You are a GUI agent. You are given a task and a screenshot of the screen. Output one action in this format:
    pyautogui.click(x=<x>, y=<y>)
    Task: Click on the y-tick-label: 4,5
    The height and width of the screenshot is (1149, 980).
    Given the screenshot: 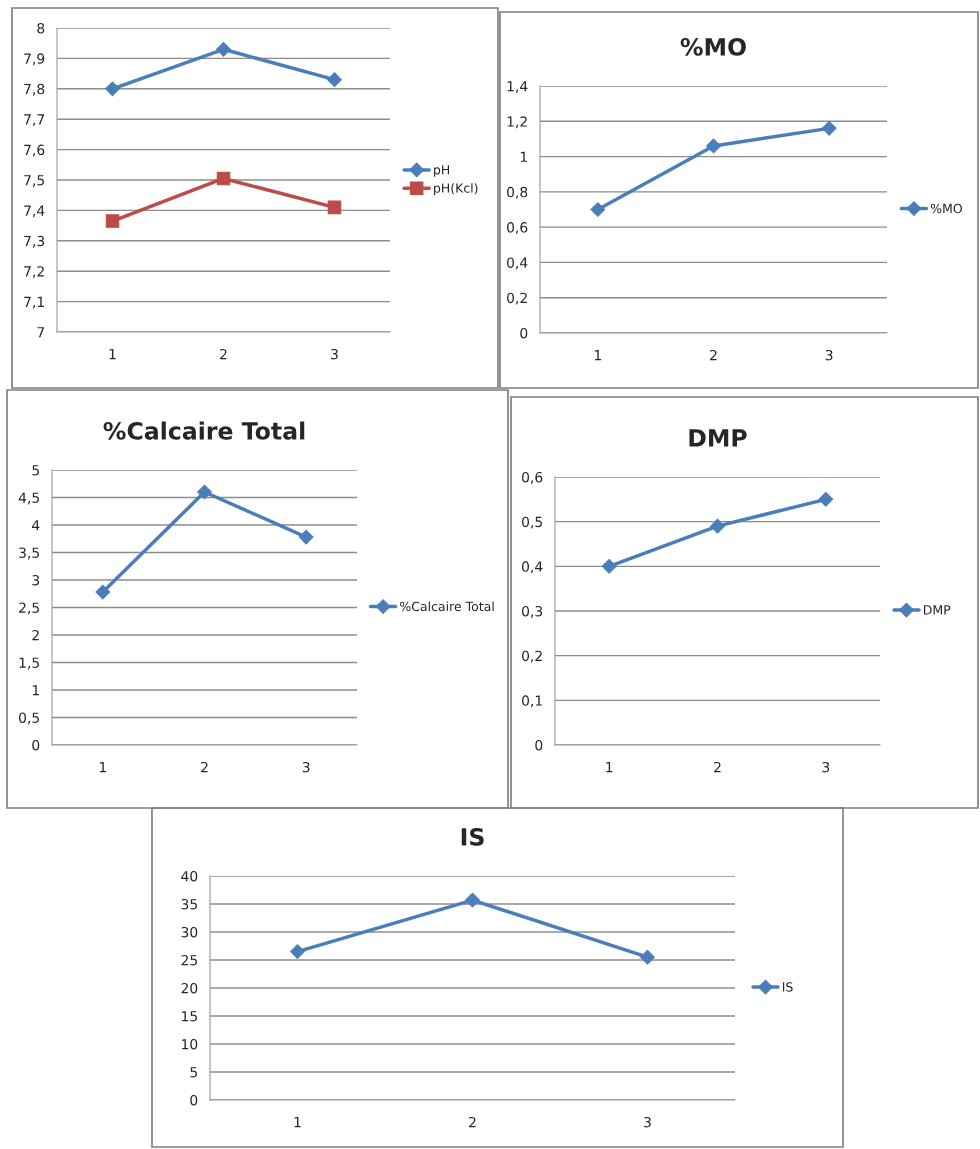 What is the action you would take?
    pyautogui.click(x=28, y=498)
    